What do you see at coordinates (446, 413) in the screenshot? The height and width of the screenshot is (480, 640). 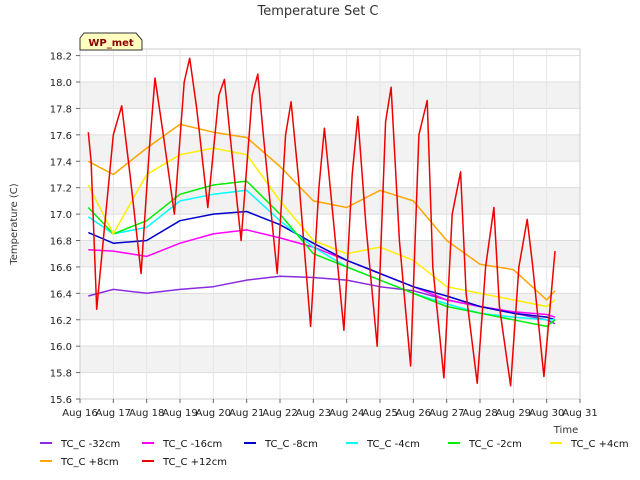 I see `x-tick-label: Aug 27` at bounding box center [446, 413].